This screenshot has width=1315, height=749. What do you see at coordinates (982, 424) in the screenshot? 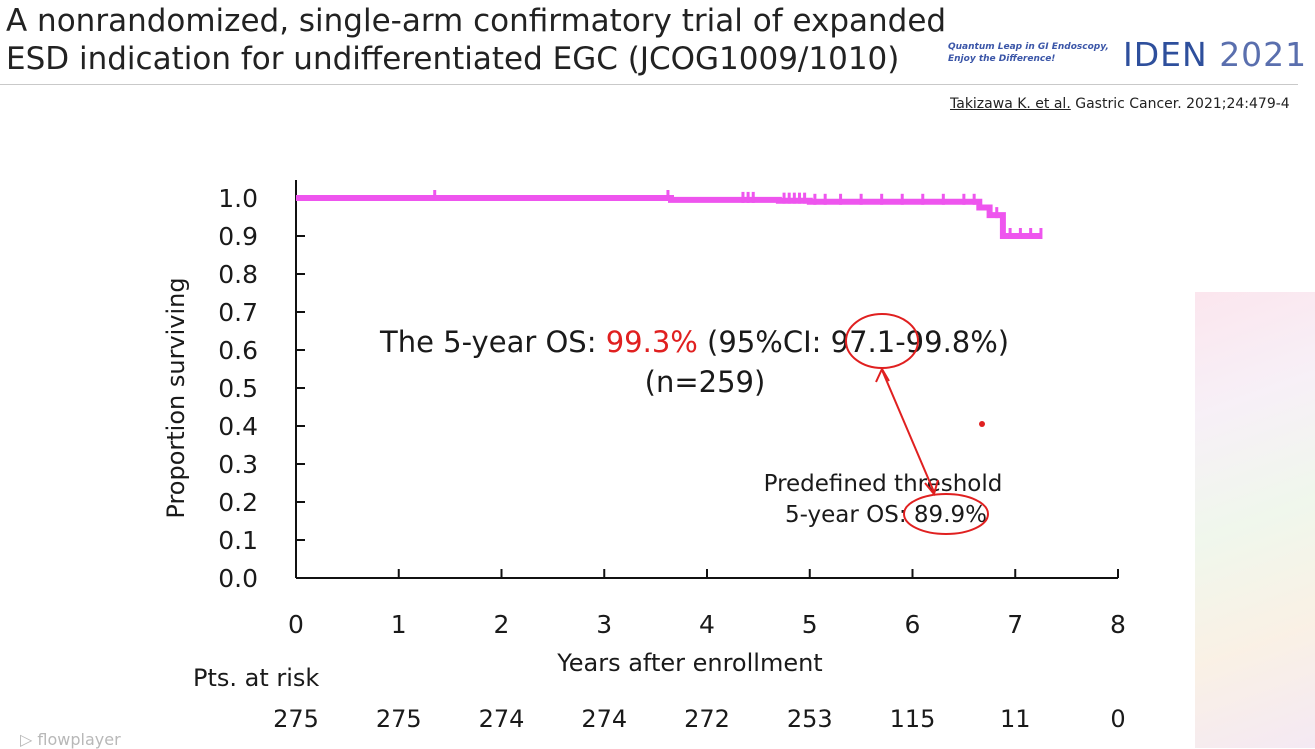
I see `pointer-dot` at bounding box center [982, 424].